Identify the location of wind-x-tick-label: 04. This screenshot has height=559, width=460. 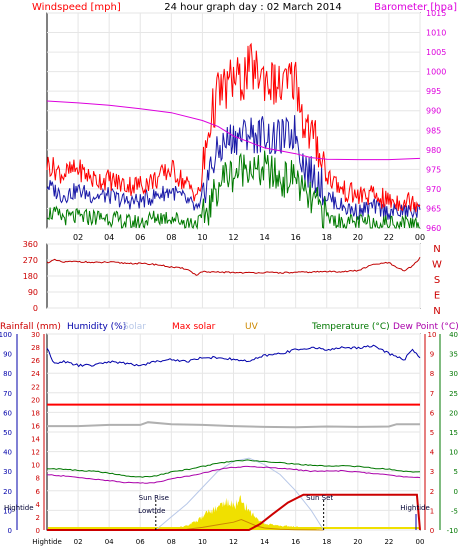
(109, 237).